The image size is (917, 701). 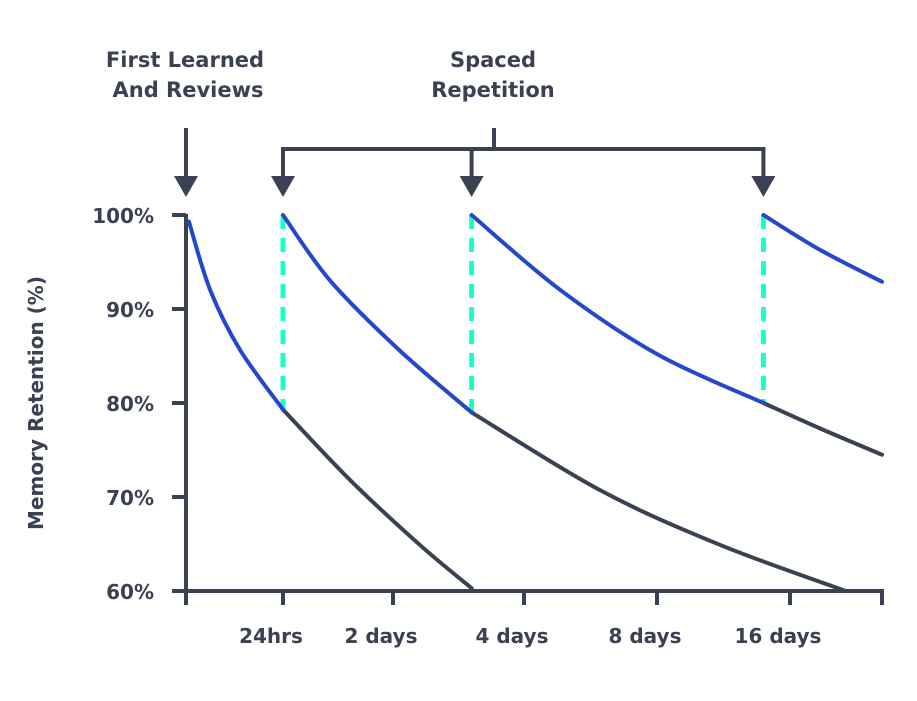 I want to click on y-tick-label: 80%, so click(x=130, y=404).